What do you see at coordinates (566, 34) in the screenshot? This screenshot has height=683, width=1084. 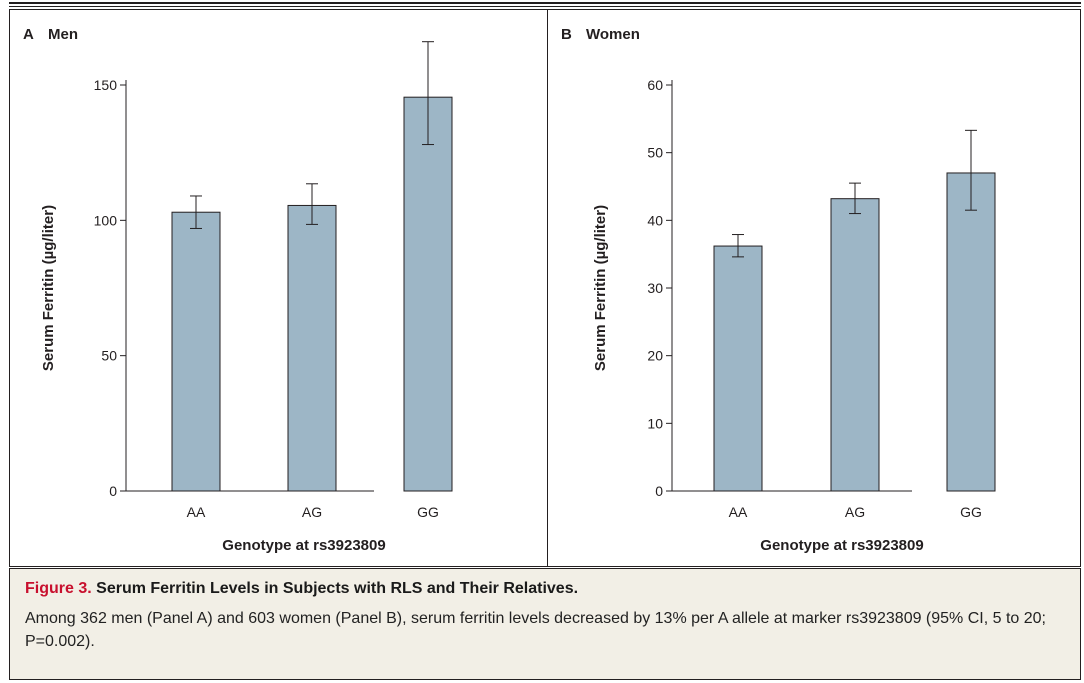 I see `panel-letter: B` at bounding box center [566, 34].